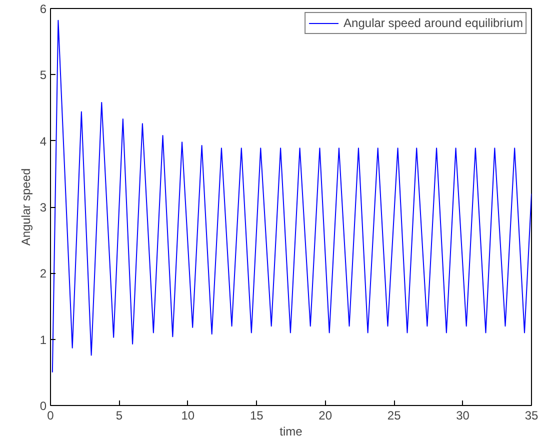 This screenshot has width=553, height=445. I want to click on y-tick-label: 1, so click(43, 339).